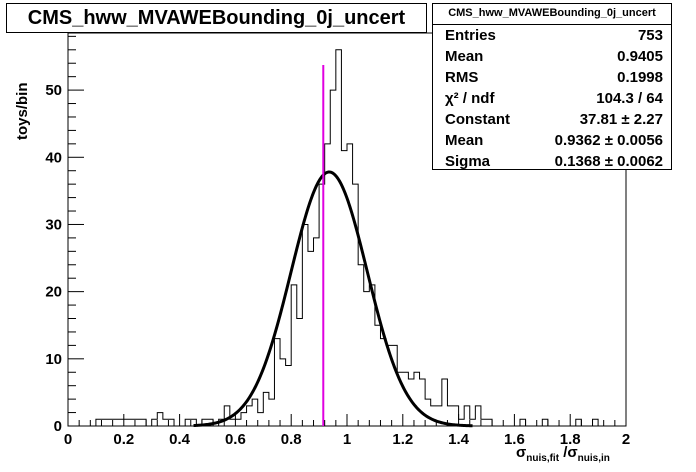 The height and width of the screenshot is (472, 696). What do you see at coordinates (629, 98) in the screenshot?
I see `stats-value: 104.3 / 64` at bounding box center [629, 98].